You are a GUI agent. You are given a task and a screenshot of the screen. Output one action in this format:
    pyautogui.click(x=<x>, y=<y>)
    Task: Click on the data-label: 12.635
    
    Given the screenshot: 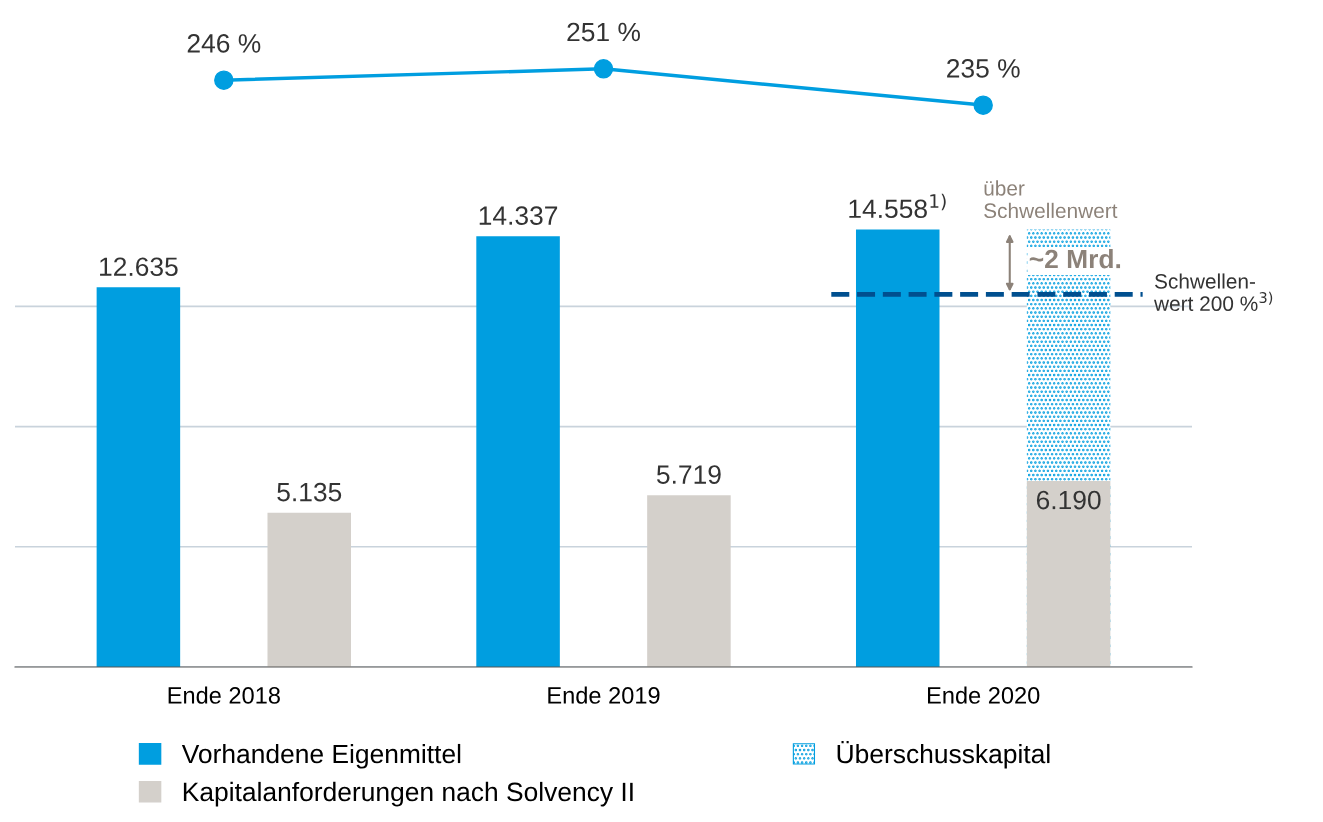 What is the action you would take?
    pyautogui.click(x=139, y=267)
    